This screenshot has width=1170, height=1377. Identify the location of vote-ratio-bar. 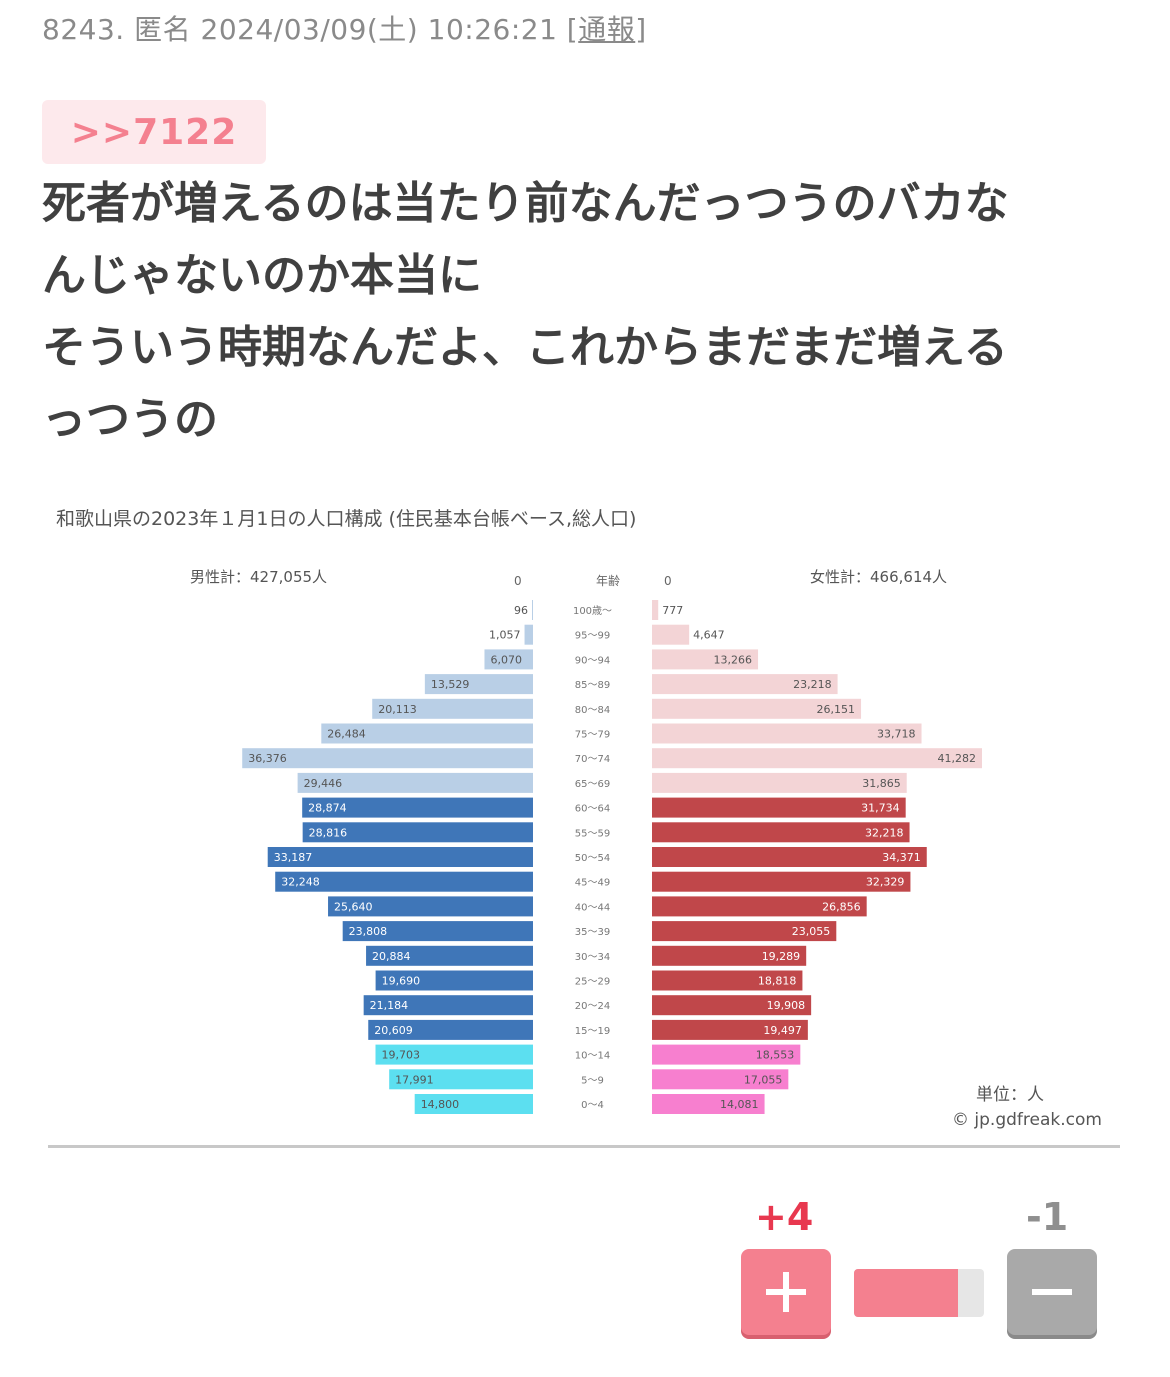
(919, 1293).